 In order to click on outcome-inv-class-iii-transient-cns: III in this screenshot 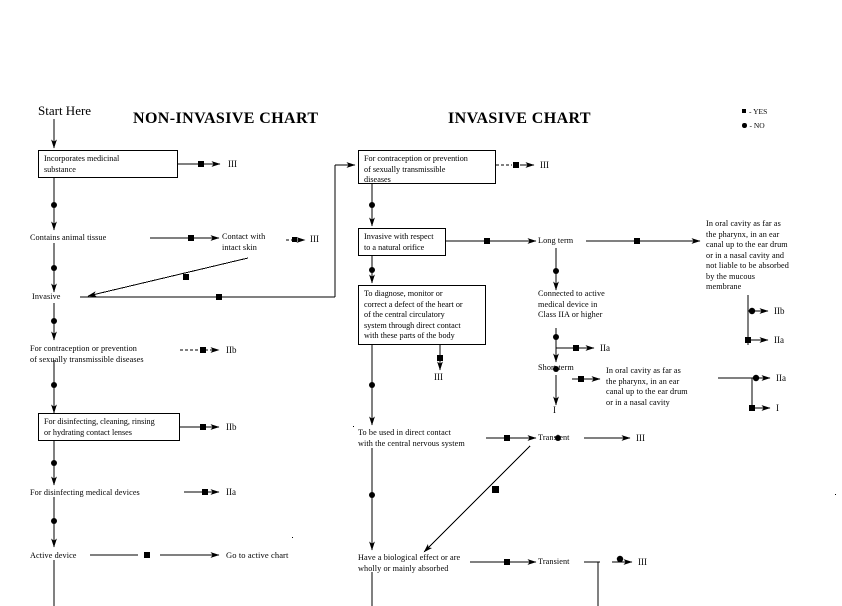, I will do `click(640, 438)`.